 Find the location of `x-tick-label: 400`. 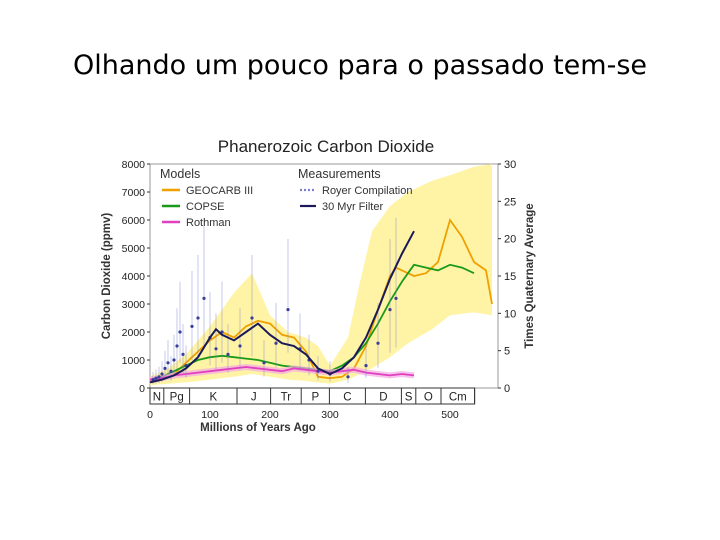

x-tick-label: 400 is located at coordinates (390, 415).